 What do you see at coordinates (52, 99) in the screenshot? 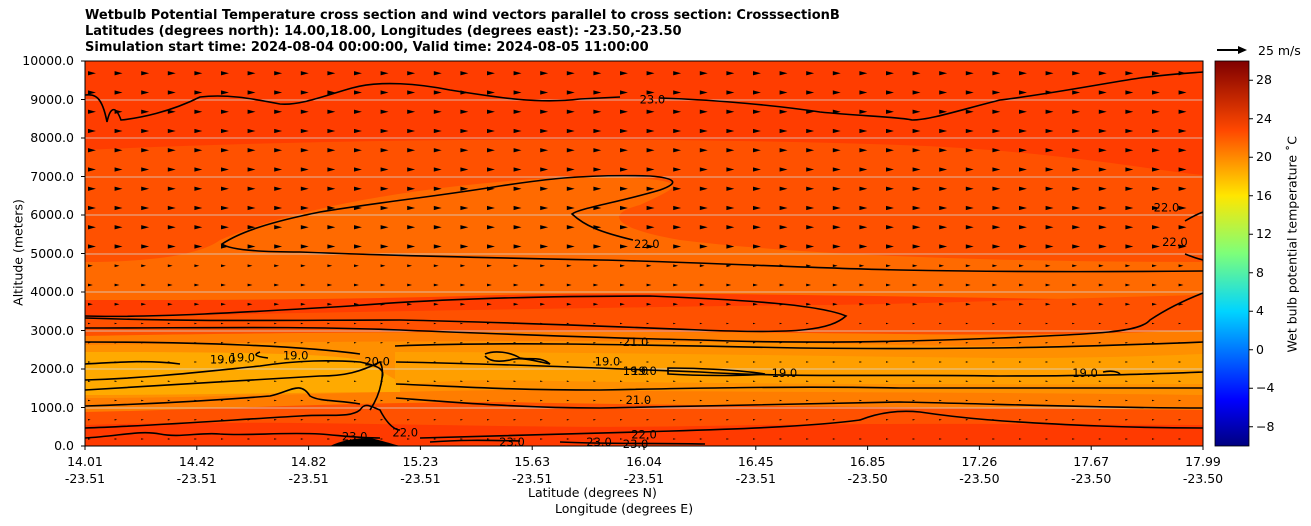
I see `y-tick-label: 9000.0` at bounding box center [52, 99].